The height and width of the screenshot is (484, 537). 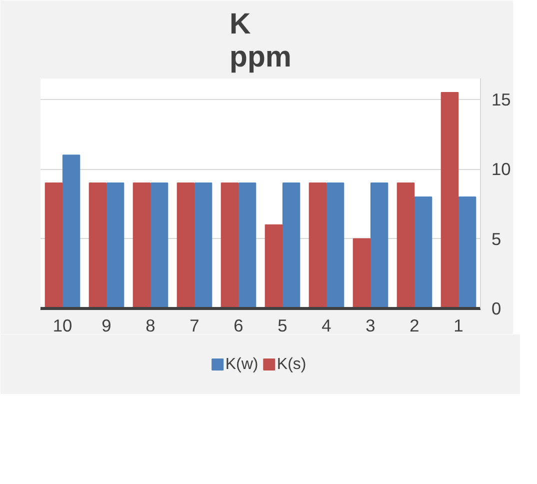 What do you see at coordinates (241, 364) in the screenshot?
I see `legend-label: K(w)` at bounding box center [241, 364].